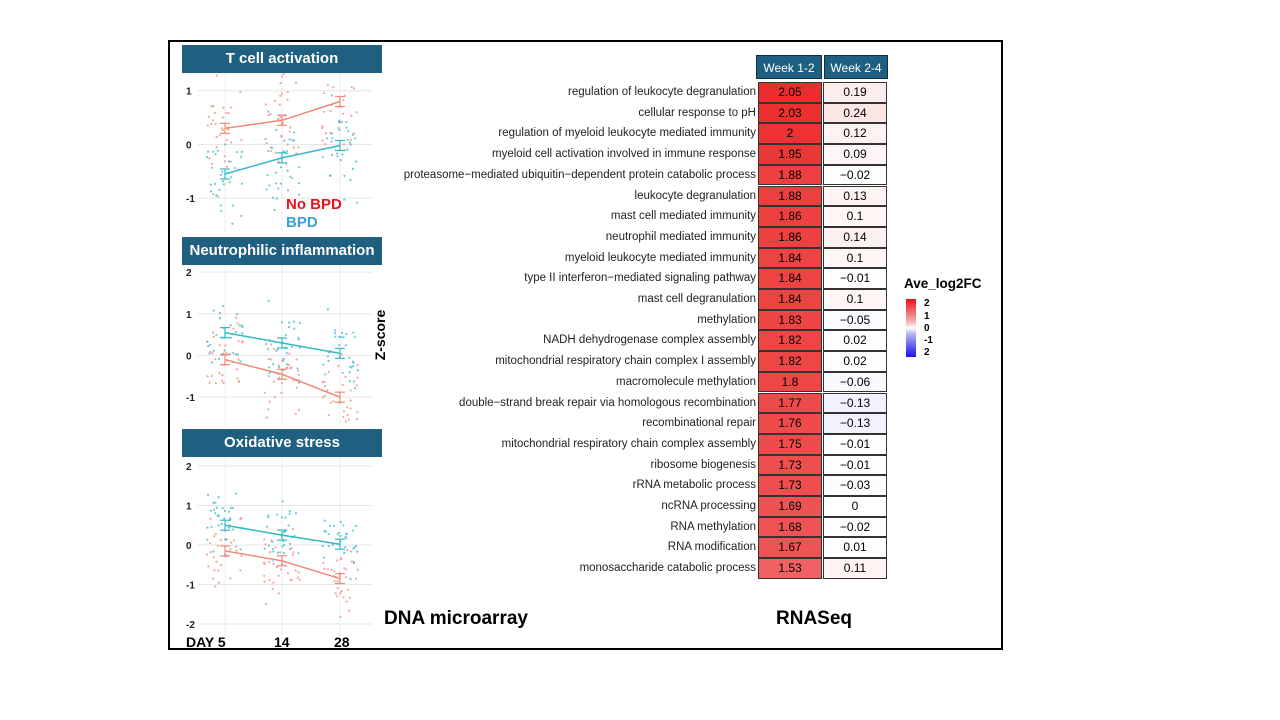  I want to click on cell-week1-2: 1.86, so click(790, 216).